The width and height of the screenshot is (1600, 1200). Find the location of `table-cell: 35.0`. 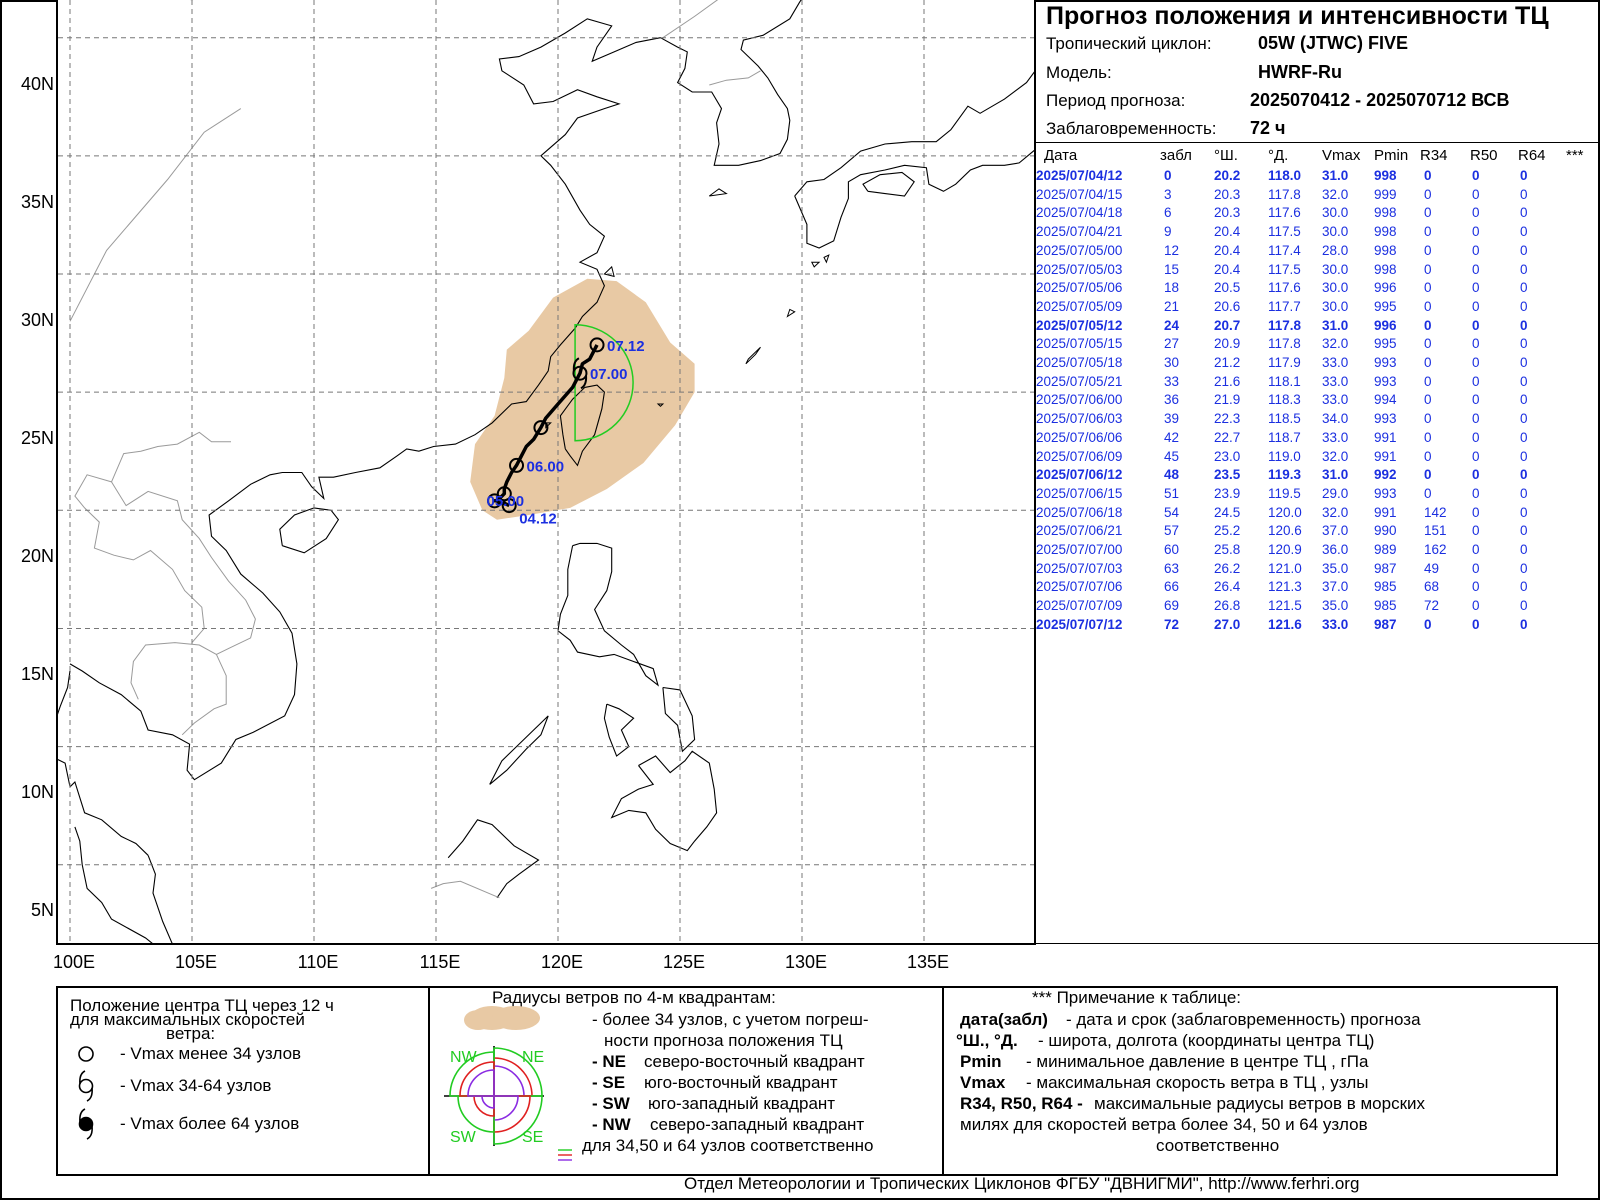

table-cell: 35.0 is located at coordinates (1335, 606).